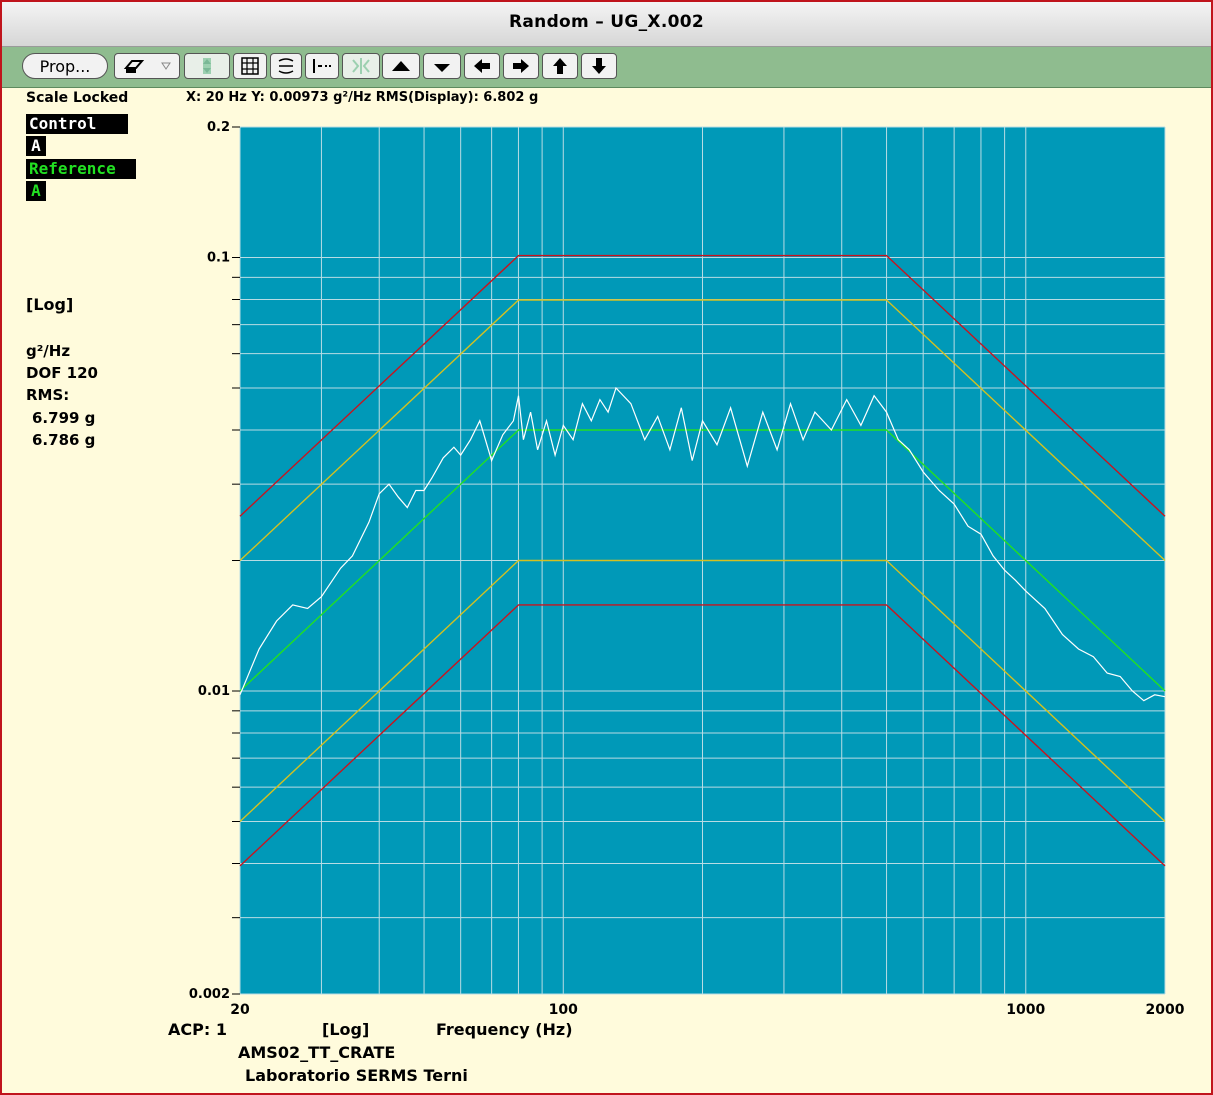 The height and width of the screenshot is (1095, 1213). What do you see at coordinates (50, 304) in the screenshot?
I see `scale-type-label: [Log]` at bounding box center [50, 304].